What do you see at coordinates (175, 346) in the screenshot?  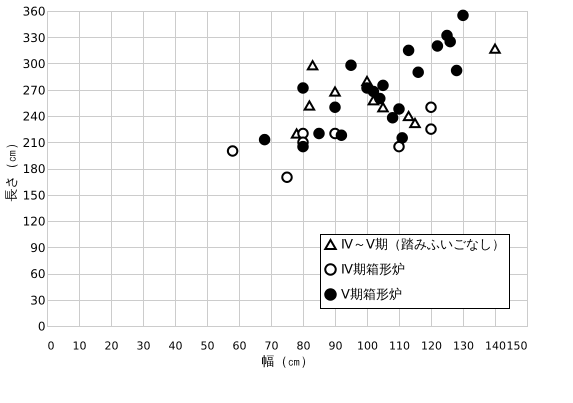 I see `x-tick-label: 40` at bounding box center [175, 346].